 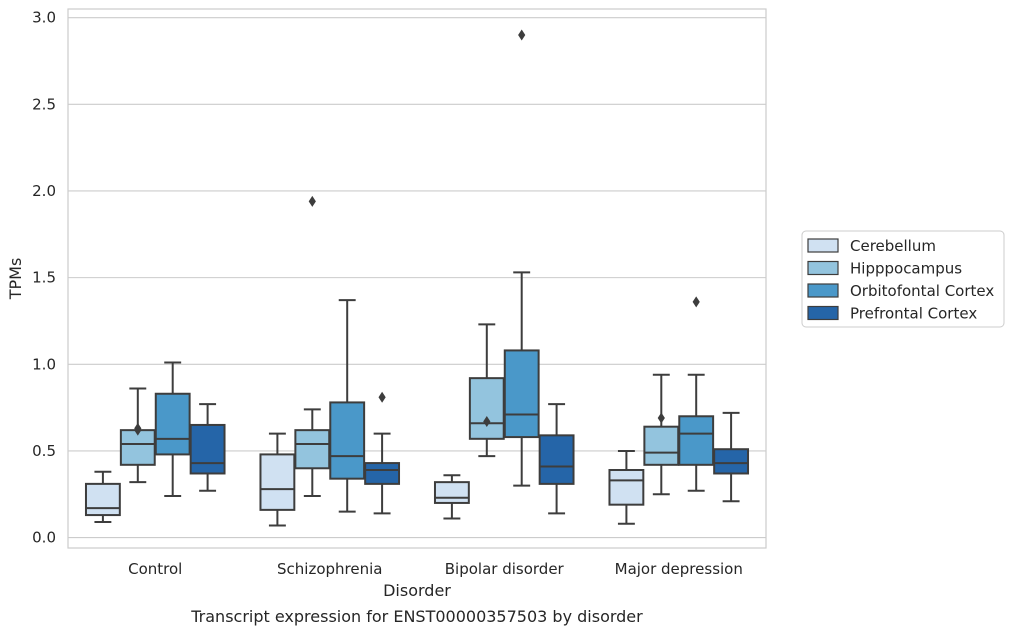 What do you see at coordinates (44, 104) in the screenshot?
I see `y-tick-label: 2.5` at bounding box center [44, 104].